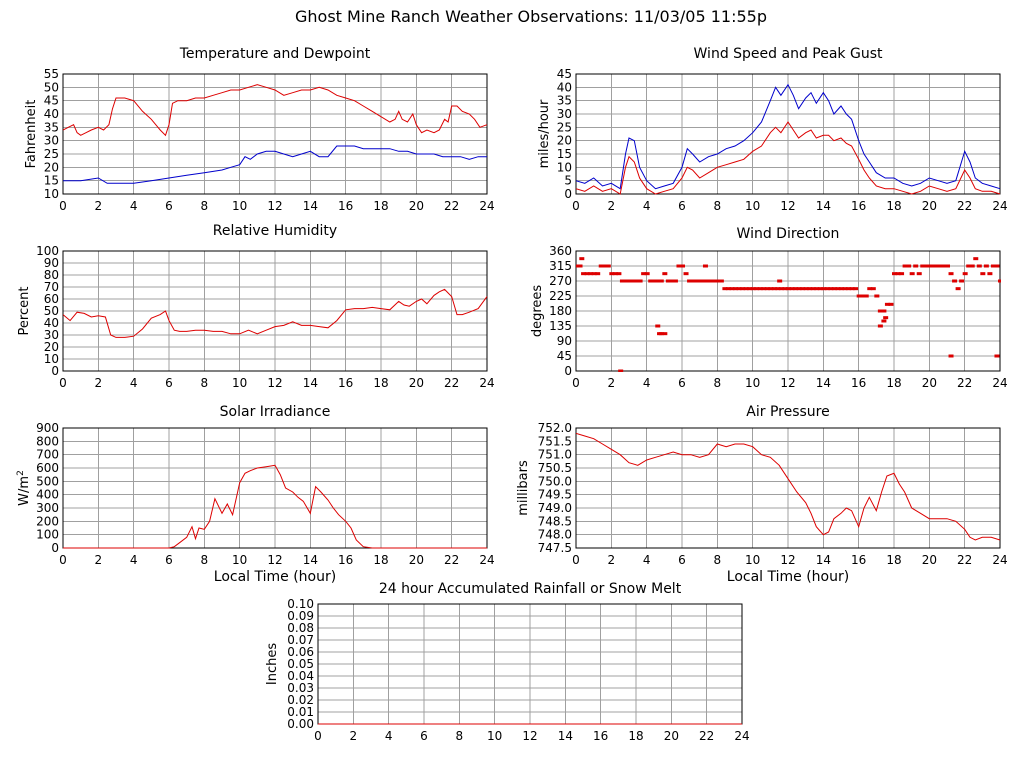  What do you see at coordinates (300, 628) in the screenshot?
I see `y-tick-label: 0.08` at bounding box center [300, 628].